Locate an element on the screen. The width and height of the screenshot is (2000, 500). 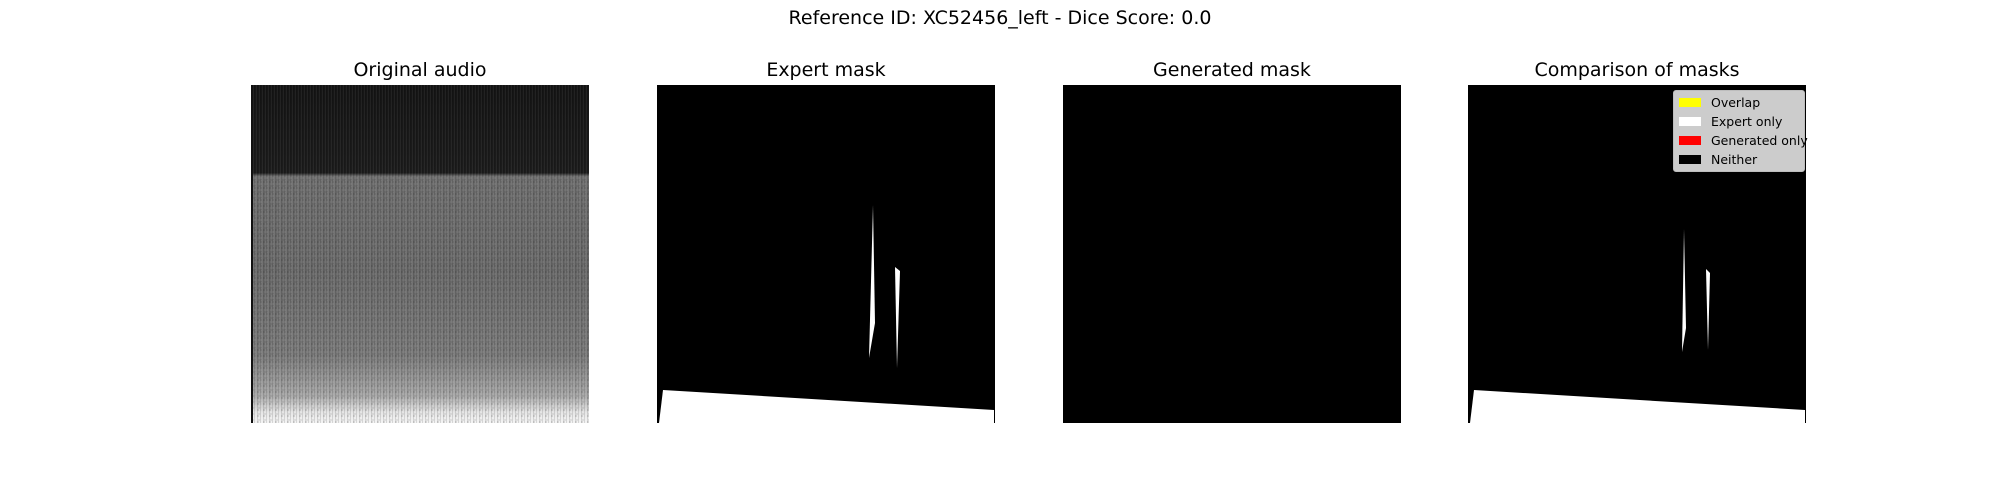
legend-label-overlap: Overlap is located at coordinates (1736, 102).